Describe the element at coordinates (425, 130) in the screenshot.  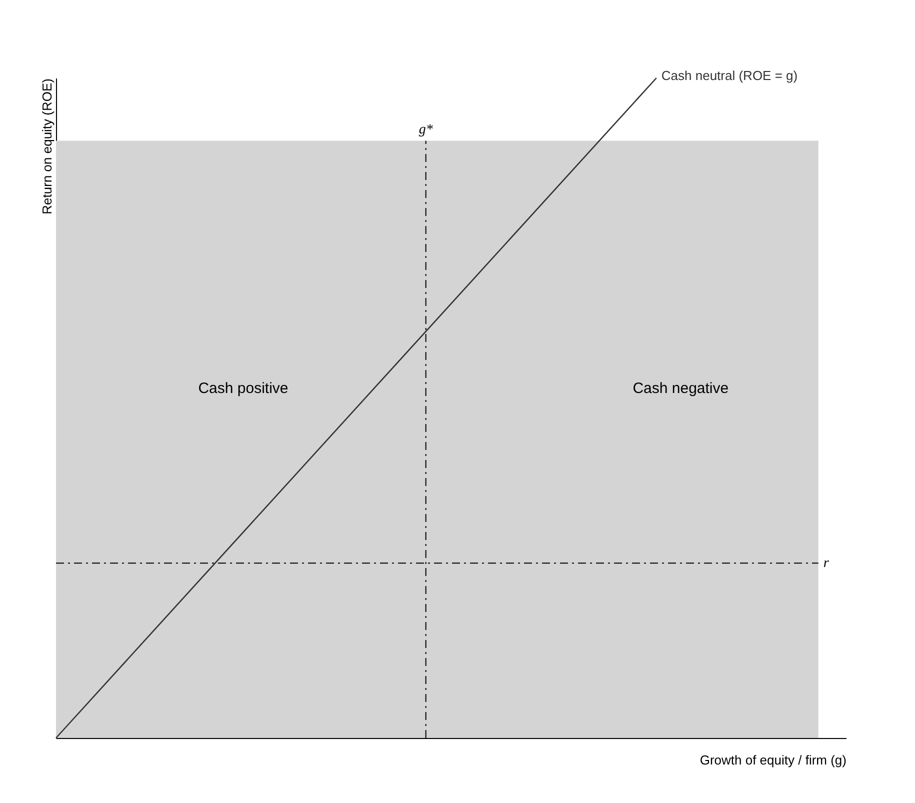
I see `annotation: g*` at that location.